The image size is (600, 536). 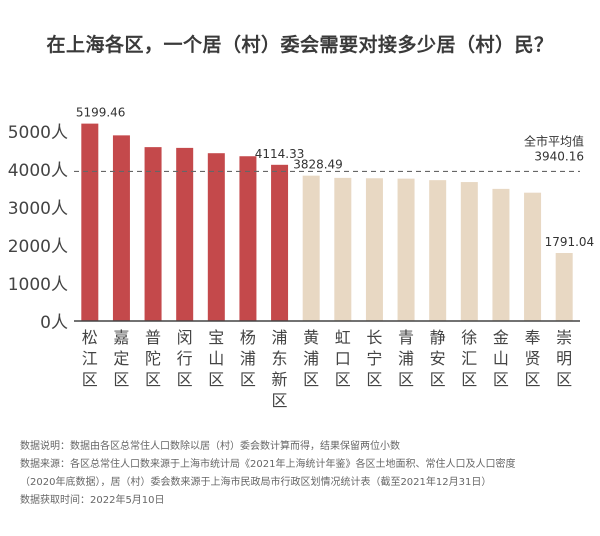 I want to click on data-label: 4114.33, so click(x=280, y=154).